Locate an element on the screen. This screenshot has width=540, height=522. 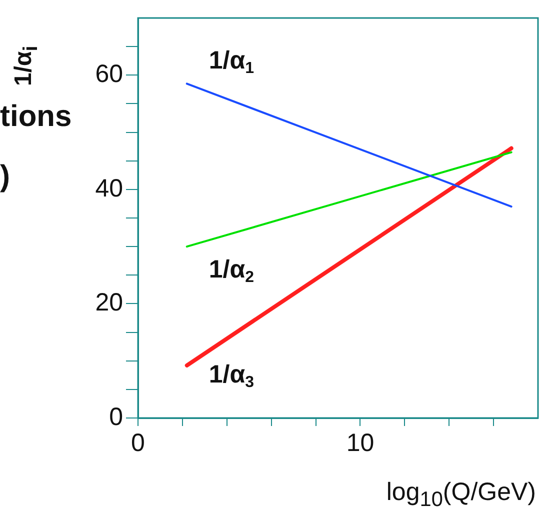
y-tick-label: 0 is located at coordinates (116, 416).